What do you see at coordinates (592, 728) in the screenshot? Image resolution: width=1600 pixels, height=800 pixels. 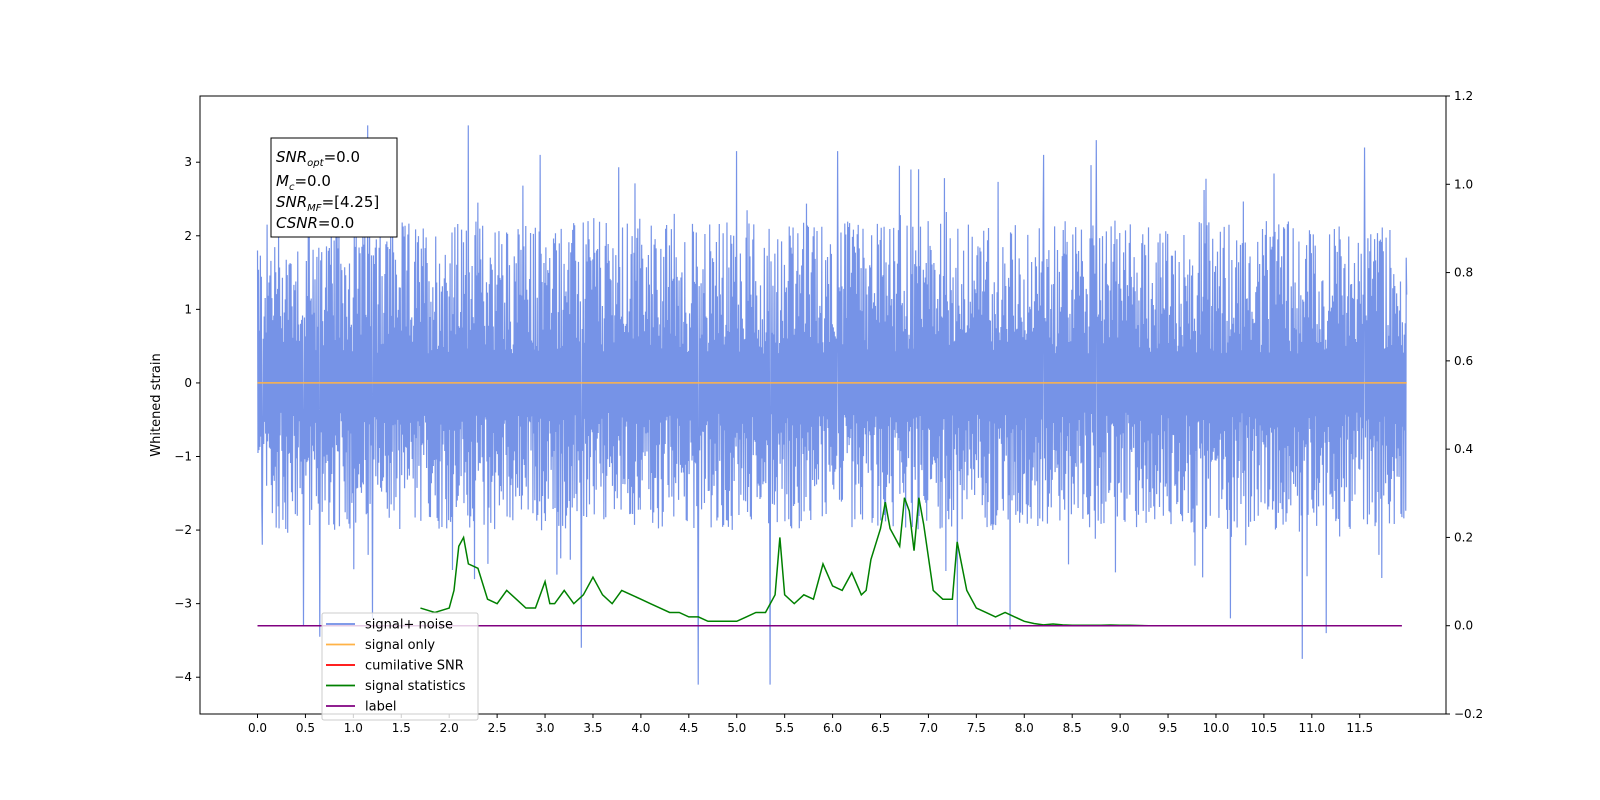 I see `x-tick-label: 3.5` at bounding box center [592, 728].